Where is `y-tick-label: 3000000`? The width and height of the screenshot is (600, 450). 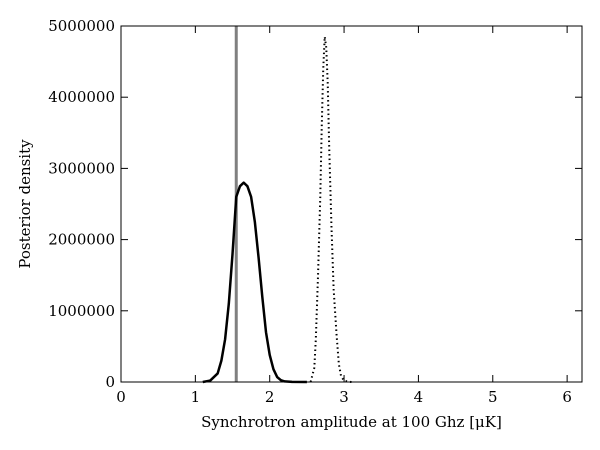
y-tick-label: 3000000 is located at coordinates (81, 168).